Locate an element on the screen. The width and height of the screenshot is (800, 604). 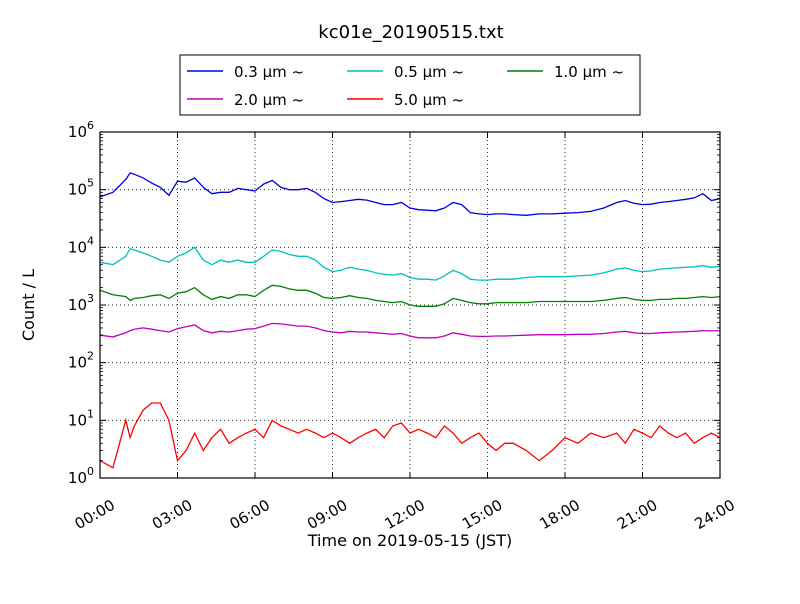
x-axis-label: Time on 2019-05-15 (JST) is located at coordinates (409, 540).